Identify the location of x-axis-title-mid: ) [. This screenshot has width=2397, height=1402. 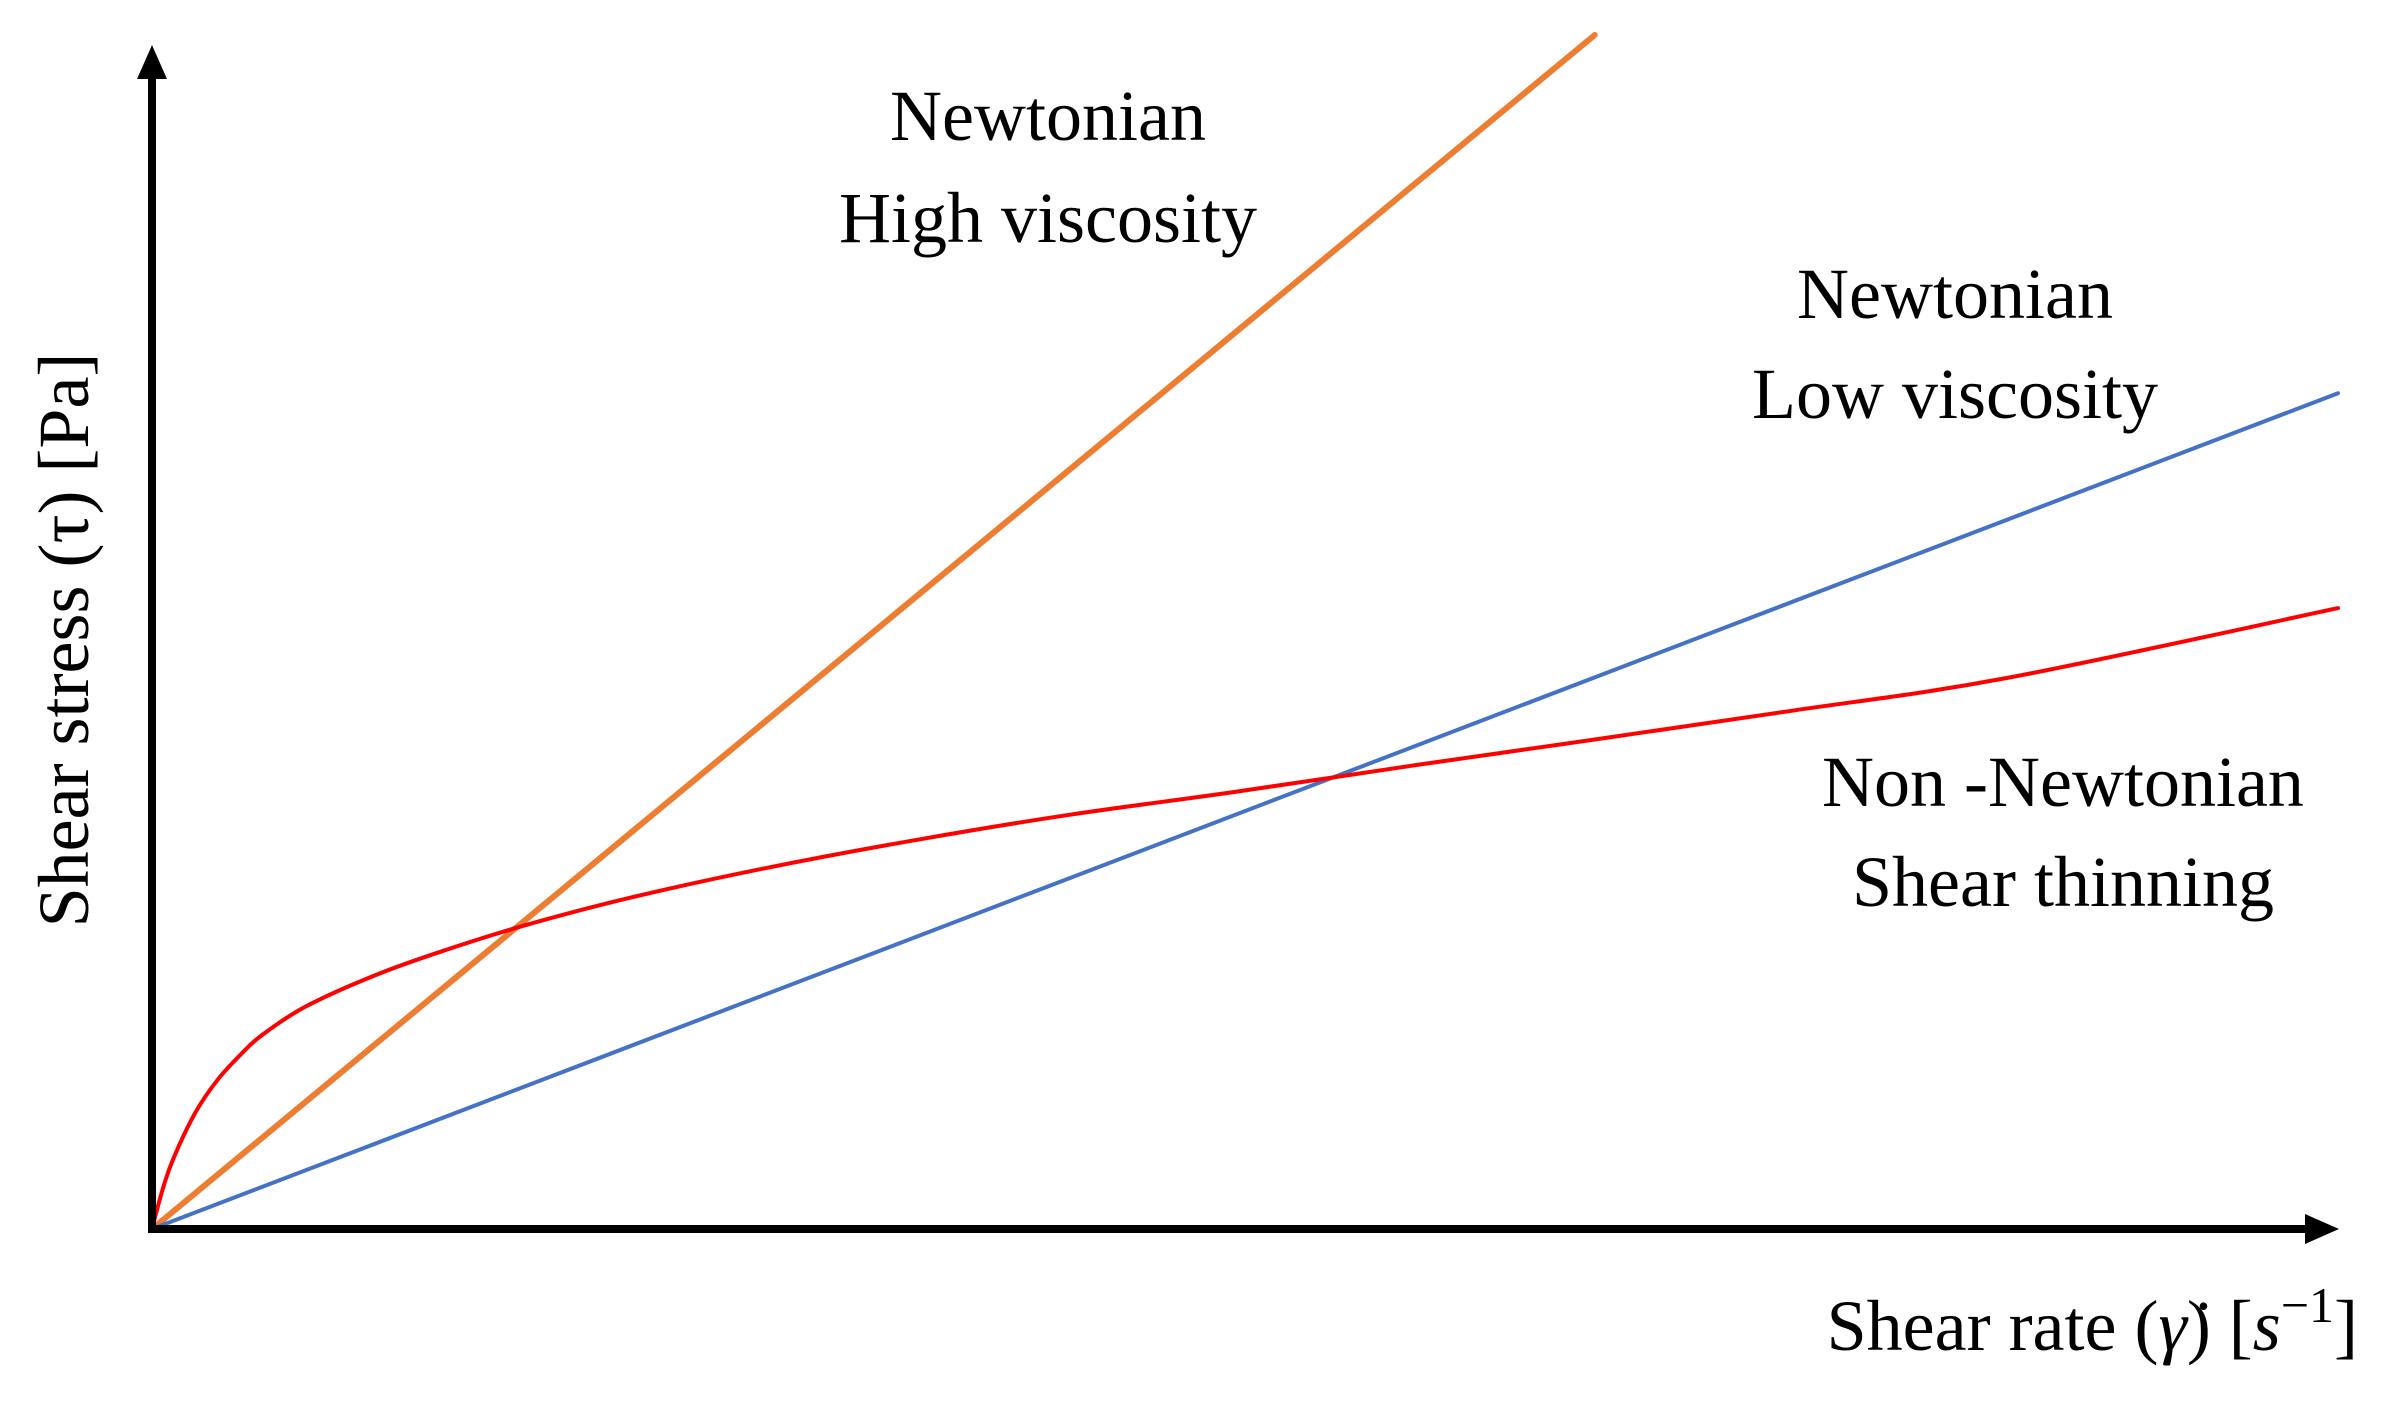
(2220, 1326).